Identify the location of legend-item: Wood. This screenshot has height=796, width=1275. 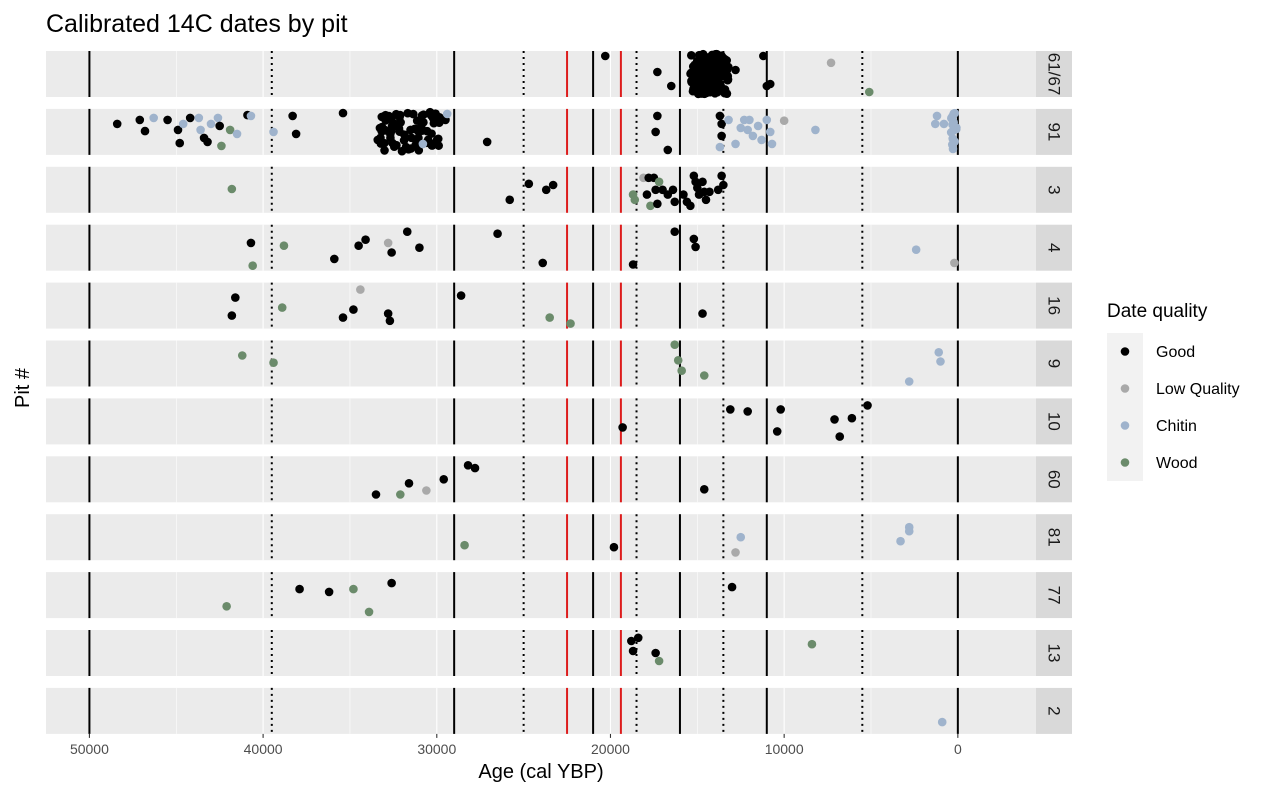
(1152, 462).